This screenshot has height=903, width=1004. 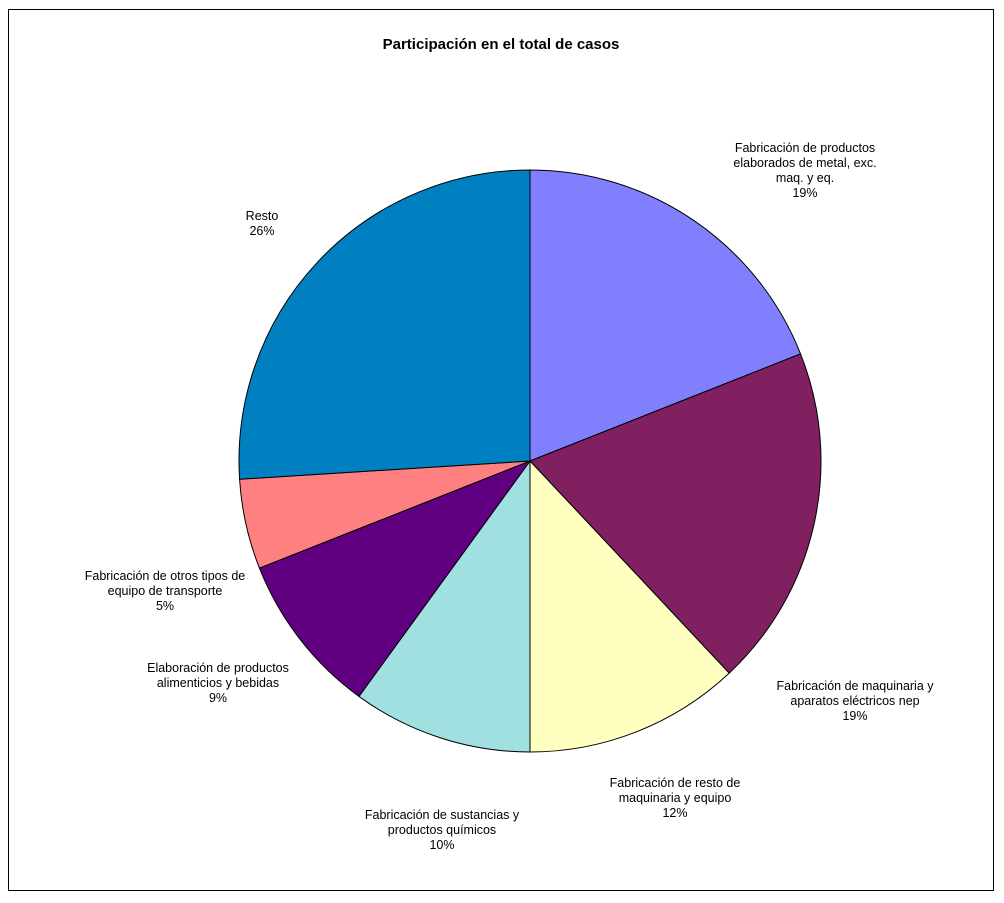 I want to click on slice-percent-label: 10%, so click(x=441, y=845).